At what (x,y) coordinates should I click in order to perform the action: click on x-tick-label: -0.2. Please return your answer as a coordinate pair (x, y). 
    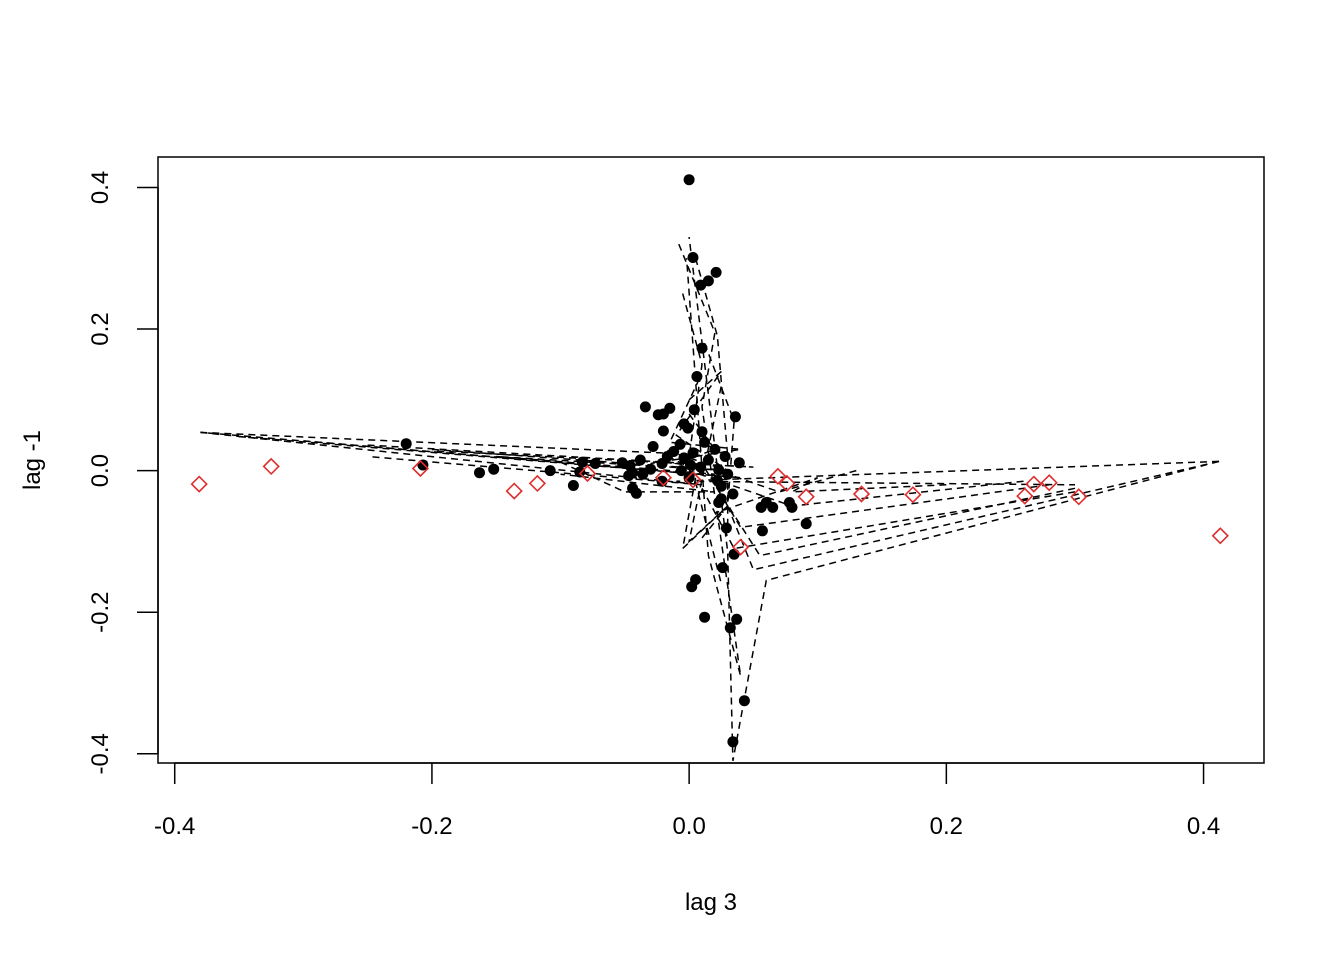
    Looking at the image, I should click on (431, 826).